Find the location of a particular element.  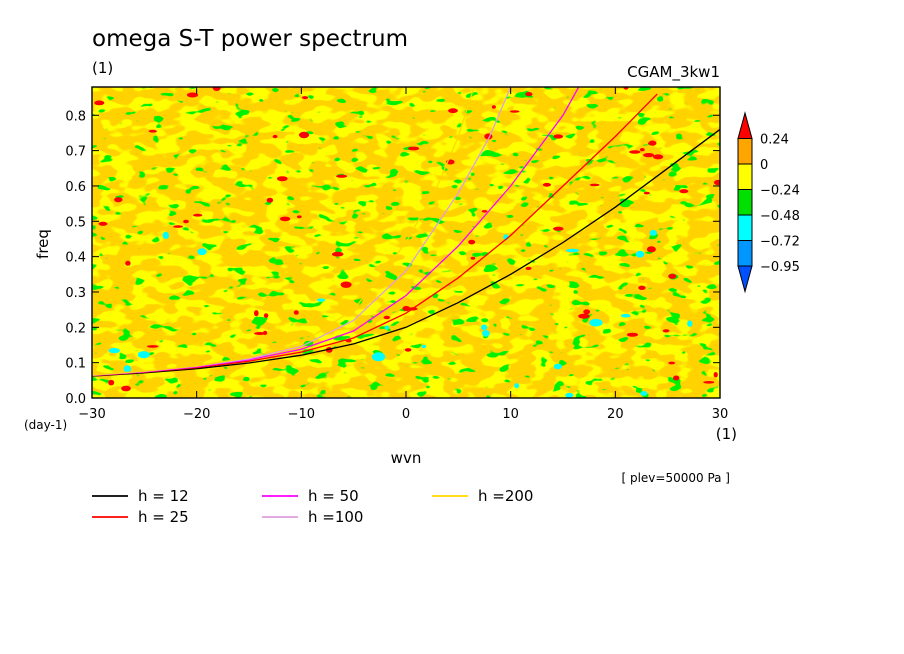

colorbar-level-label: −0.72 is located at coordinates (780, 242).